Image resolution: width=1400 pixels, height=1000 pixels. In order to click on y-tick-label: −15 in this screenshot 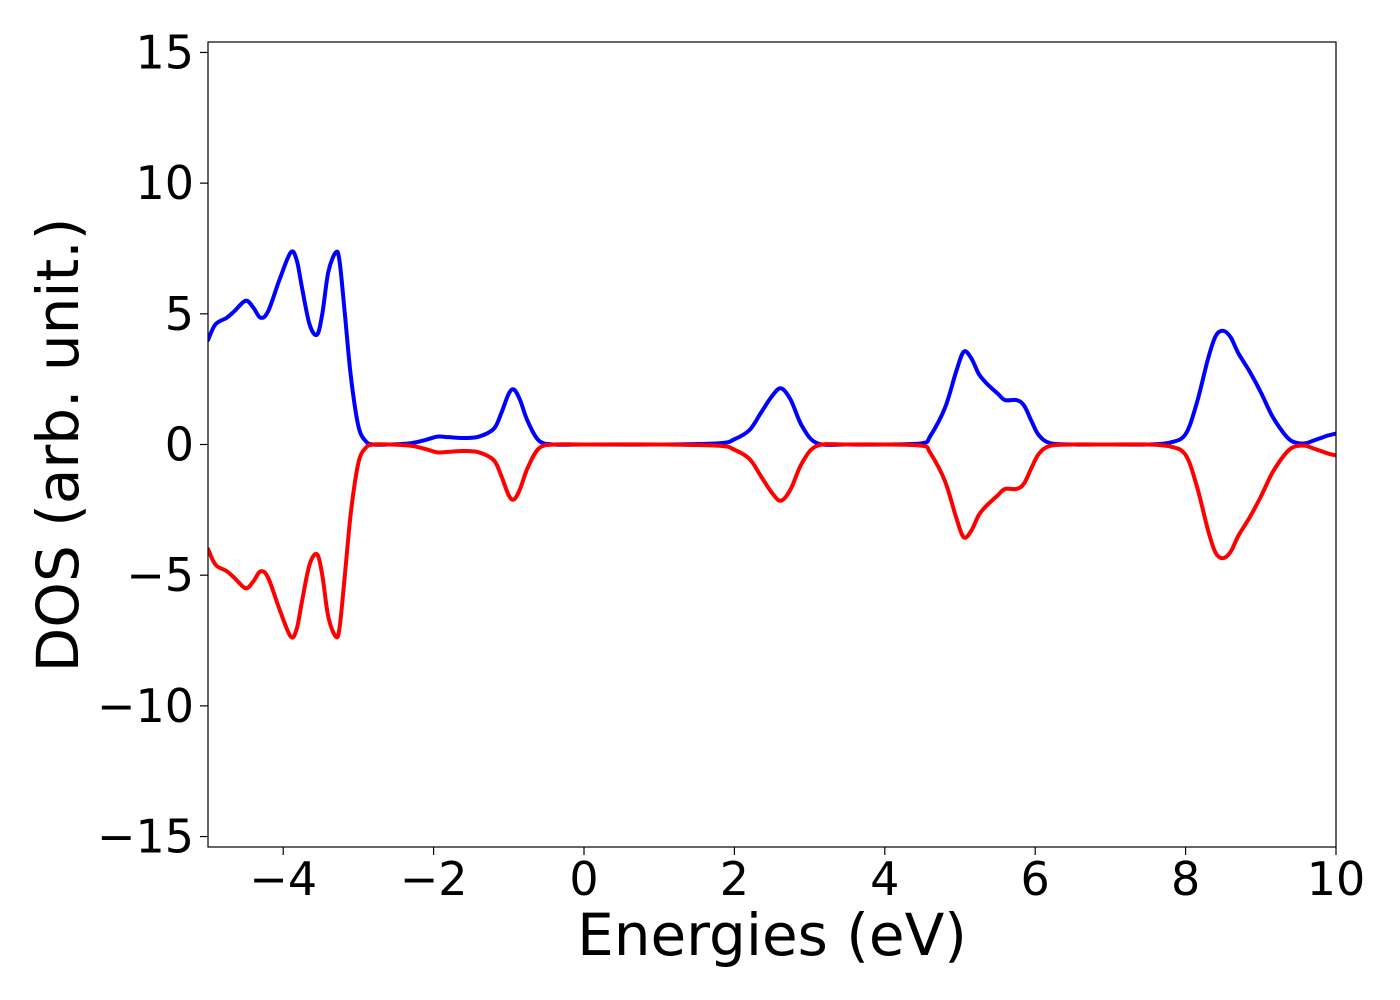, I will do `click(145, 837)`.